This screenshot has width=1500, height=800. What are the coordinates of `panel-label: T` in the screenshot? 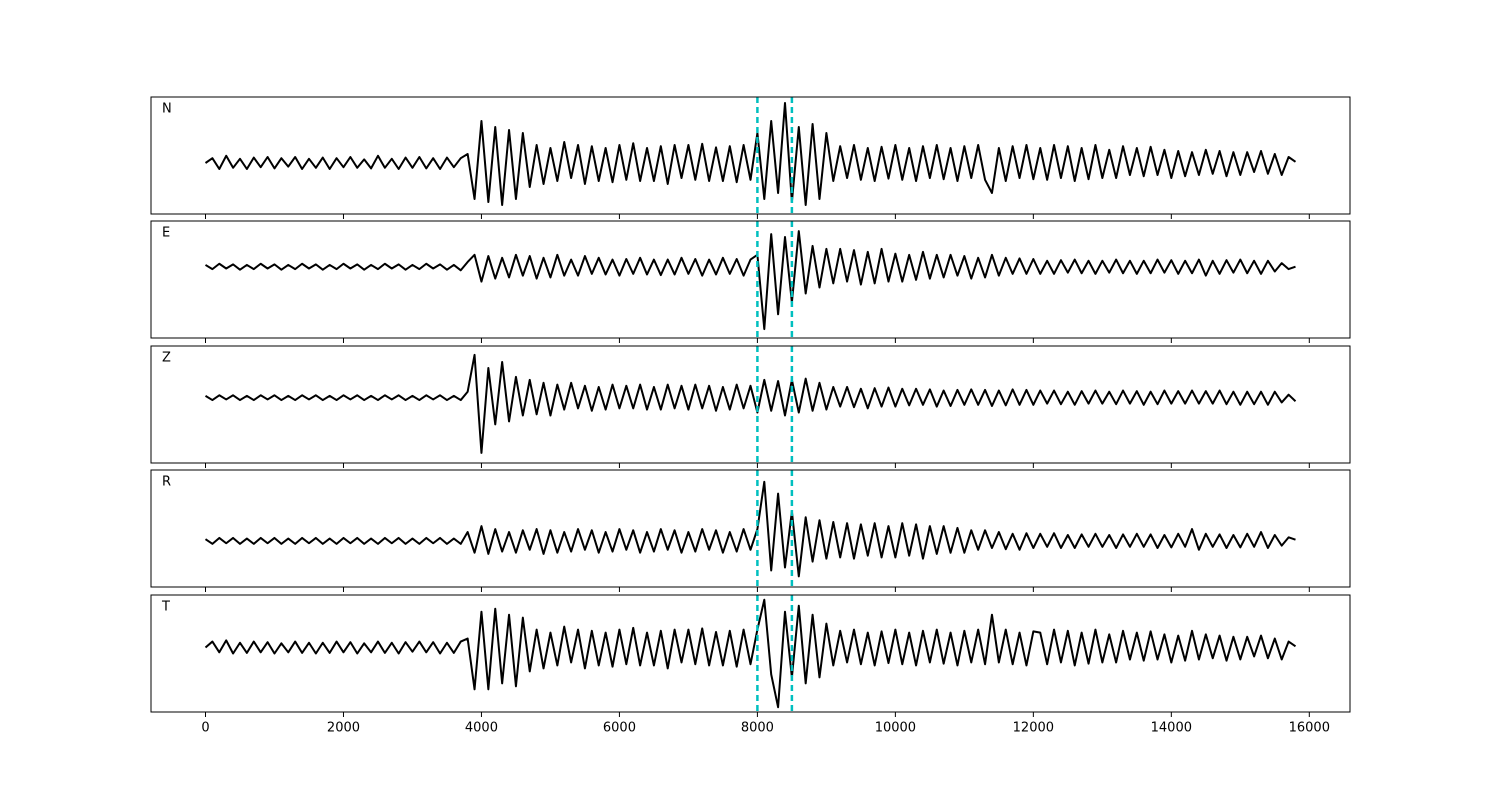 It's located at (165, 607).